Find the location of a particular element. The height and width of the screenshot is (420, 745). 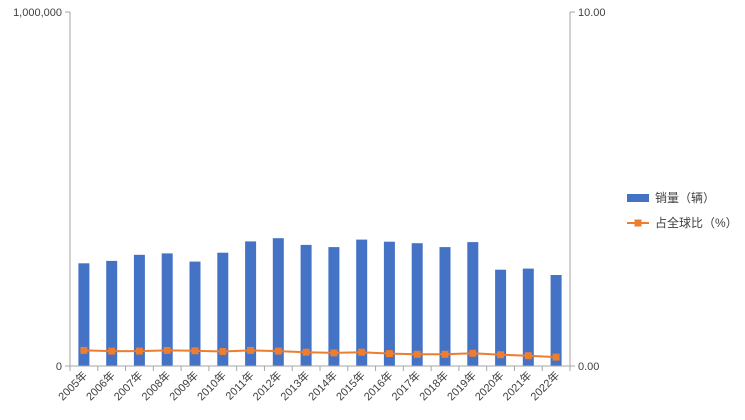

legend: 销量（辆） 占全球比（%） is located at coordinates (682, 210).